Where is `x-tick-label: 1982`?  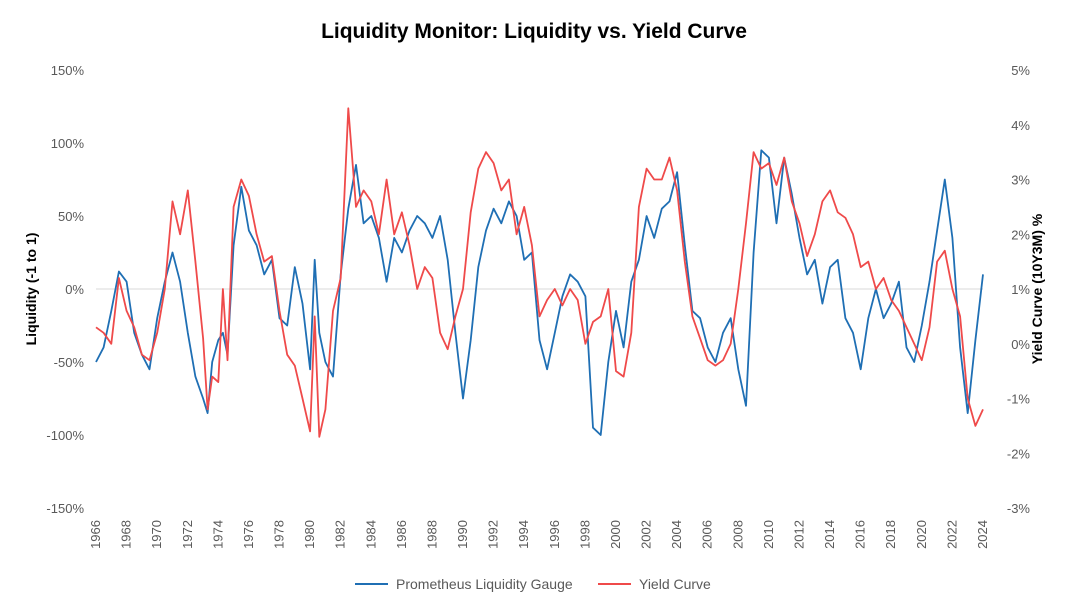
x-tick-label: 1982 is located at coordinates (340, 534).